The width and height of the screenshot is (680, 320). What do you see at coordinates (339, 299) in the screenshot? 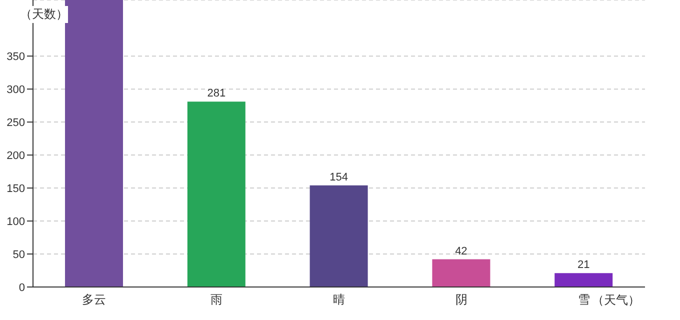
I see `x-tick-label: 晴` at bounding box center [339, 299].